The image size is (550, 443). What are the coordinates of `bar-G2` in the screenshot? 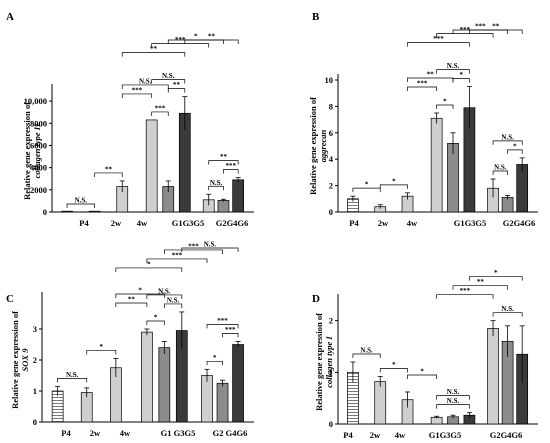 It's located at (207, 399).